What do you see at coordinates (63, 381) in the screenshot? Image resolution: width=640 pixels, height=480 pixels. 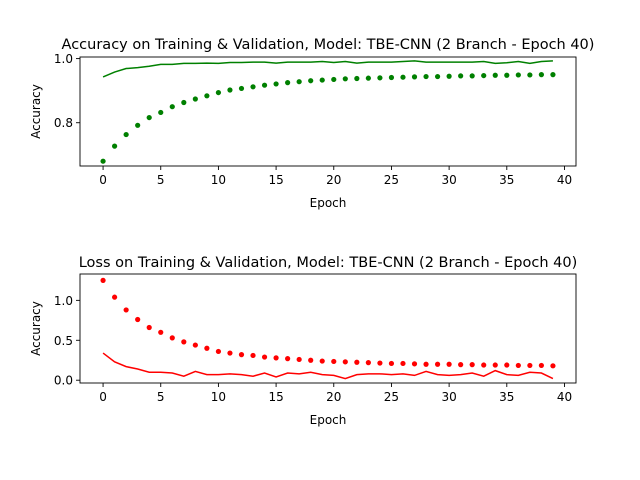 I see `y-tick-label: 0.0` at bounding box center [63, 381].